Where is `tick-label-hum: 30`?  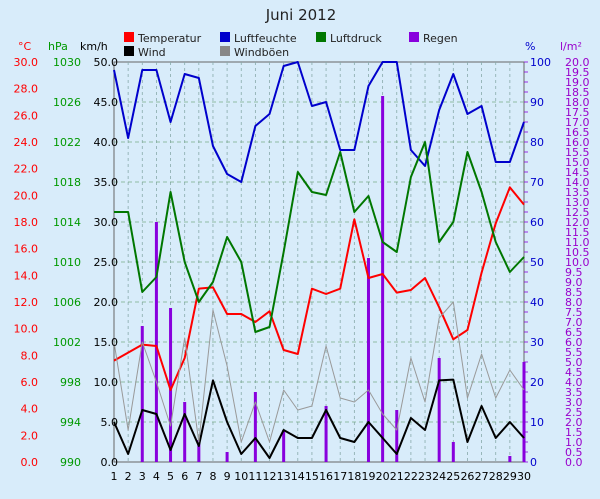
tick-label-hum: 30 is located at coordinates (537, 342).